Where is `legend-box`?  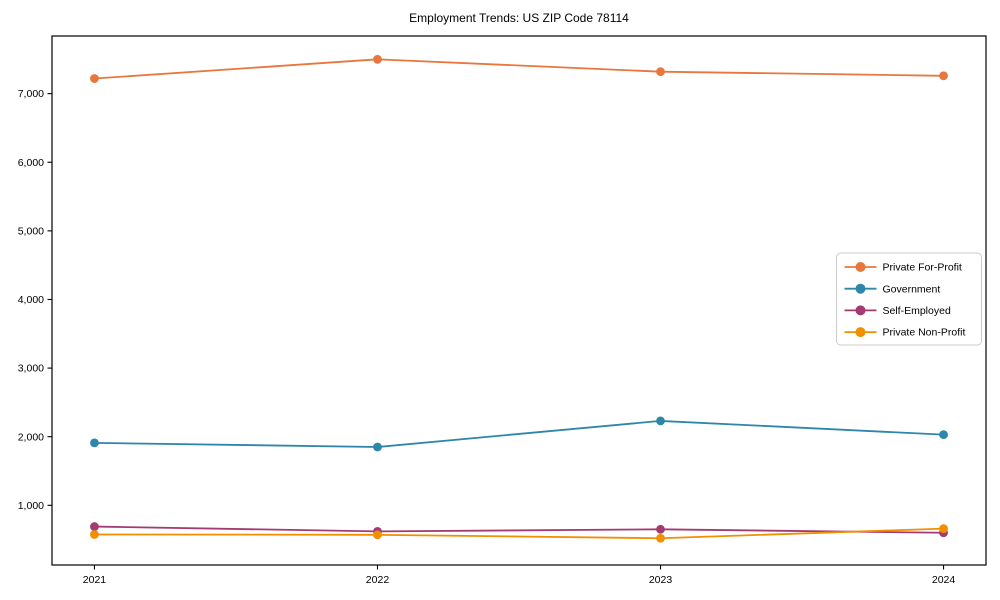 legend-box is located at coordinates (909, 299).